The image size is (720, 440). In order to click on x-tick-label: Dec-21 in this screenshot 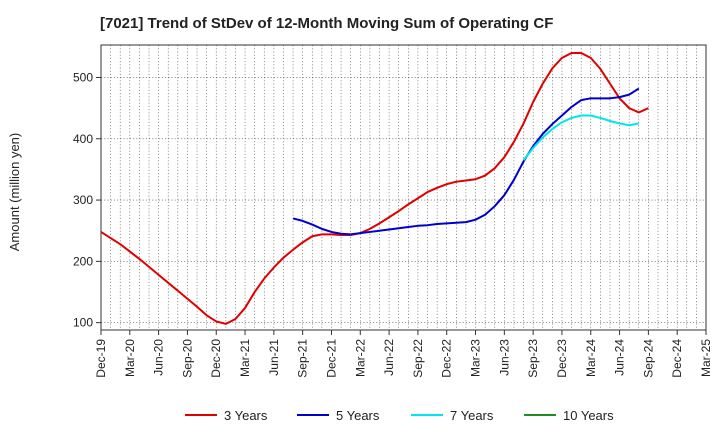, I will do `click(331, 358)`.